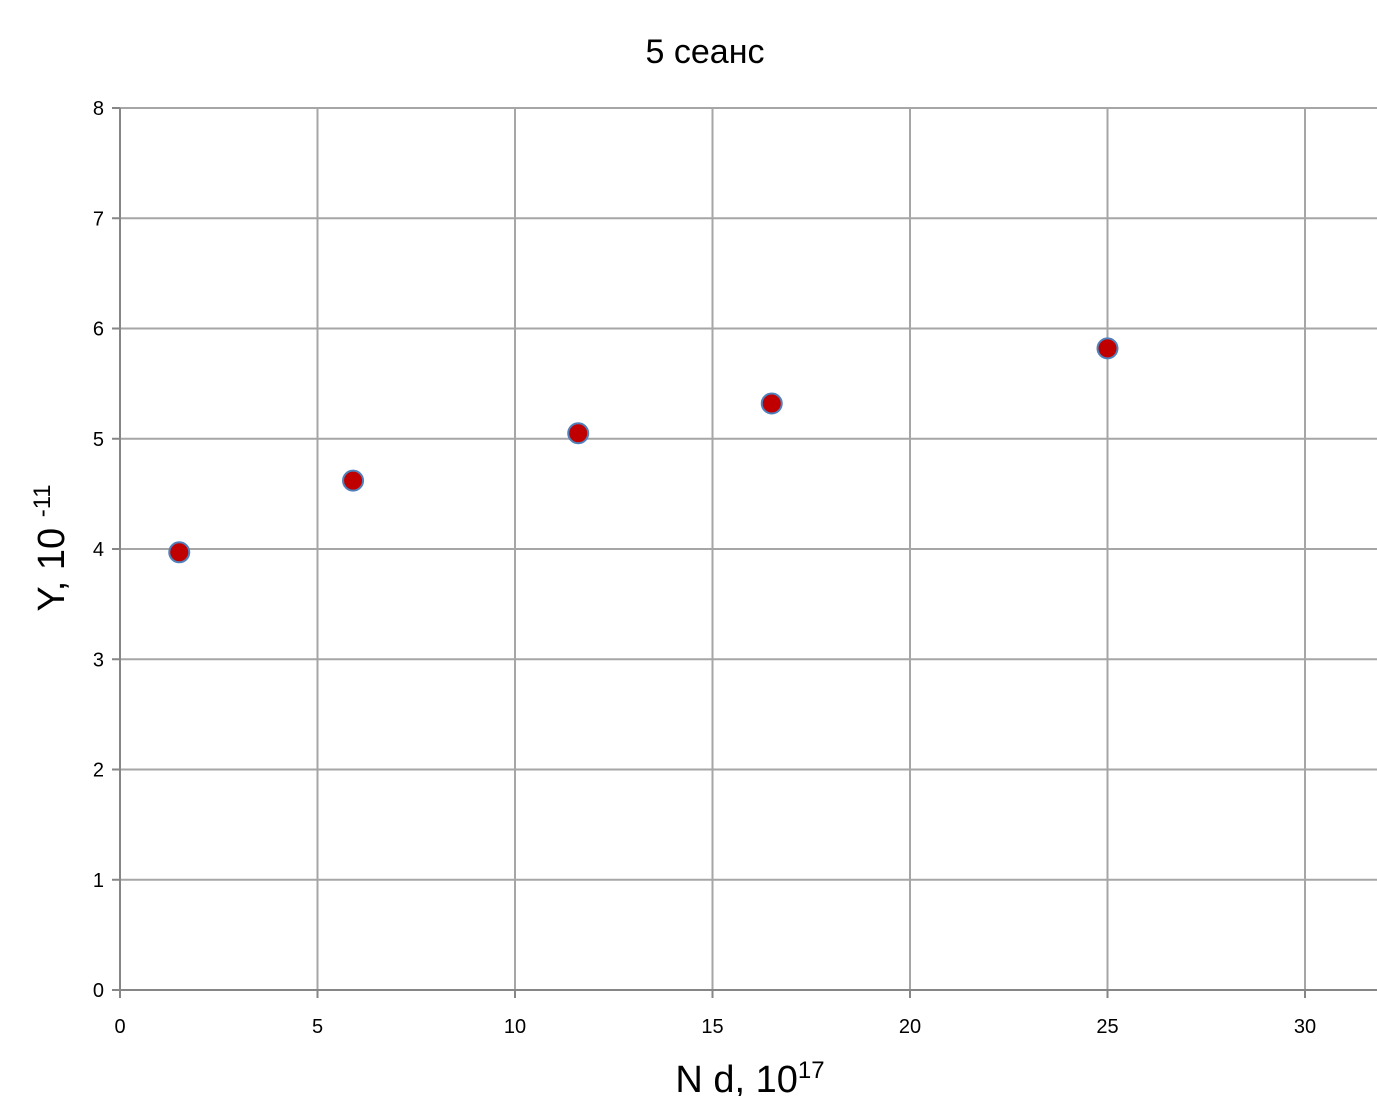 This screenshot has height=1096, width=1377. What do you see at coordinates (98, 330) in the screenshot?
I see `y-tick-label: 6` at bounding box center [98, 330].